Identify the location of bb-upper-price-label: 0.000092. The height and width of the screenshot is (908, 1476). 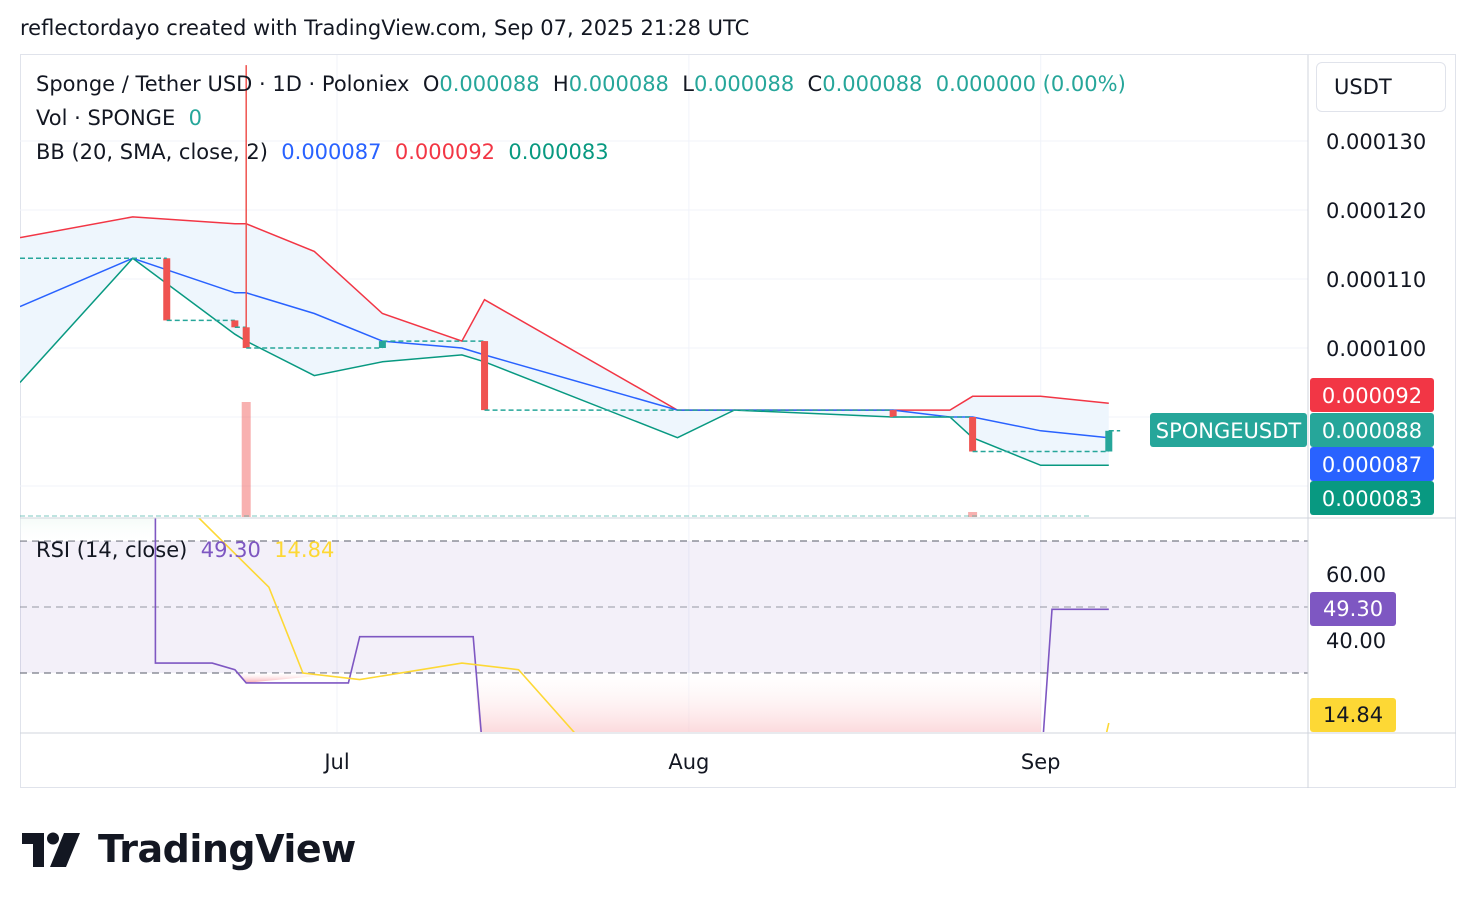
(1372, 395).